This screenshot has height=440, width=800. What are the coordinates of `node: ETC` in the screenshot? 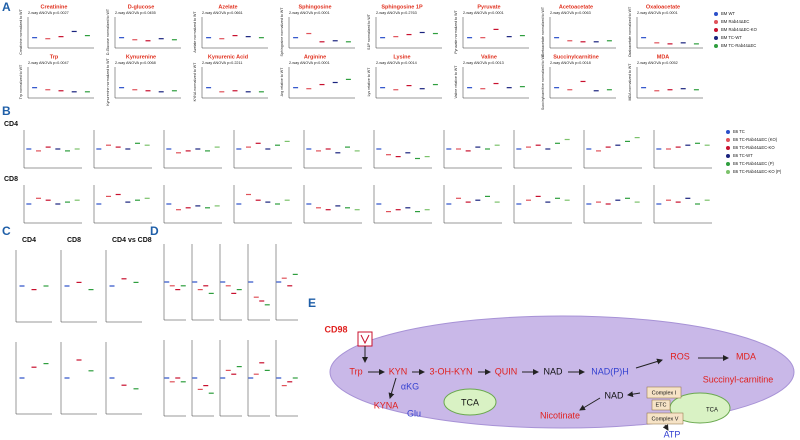 It's located at (661, 405).